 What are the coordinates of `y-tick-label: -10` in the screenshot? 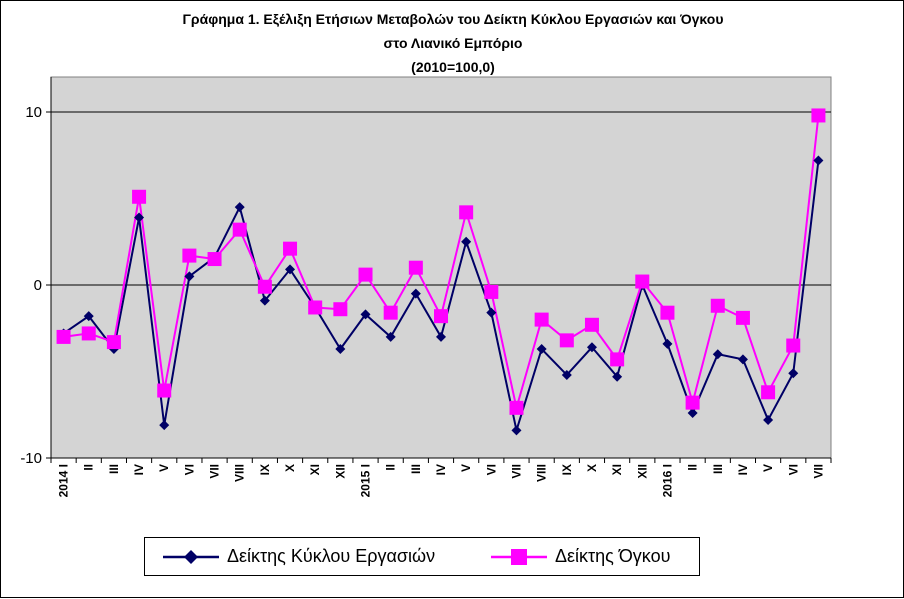 It's located at (31, 458).